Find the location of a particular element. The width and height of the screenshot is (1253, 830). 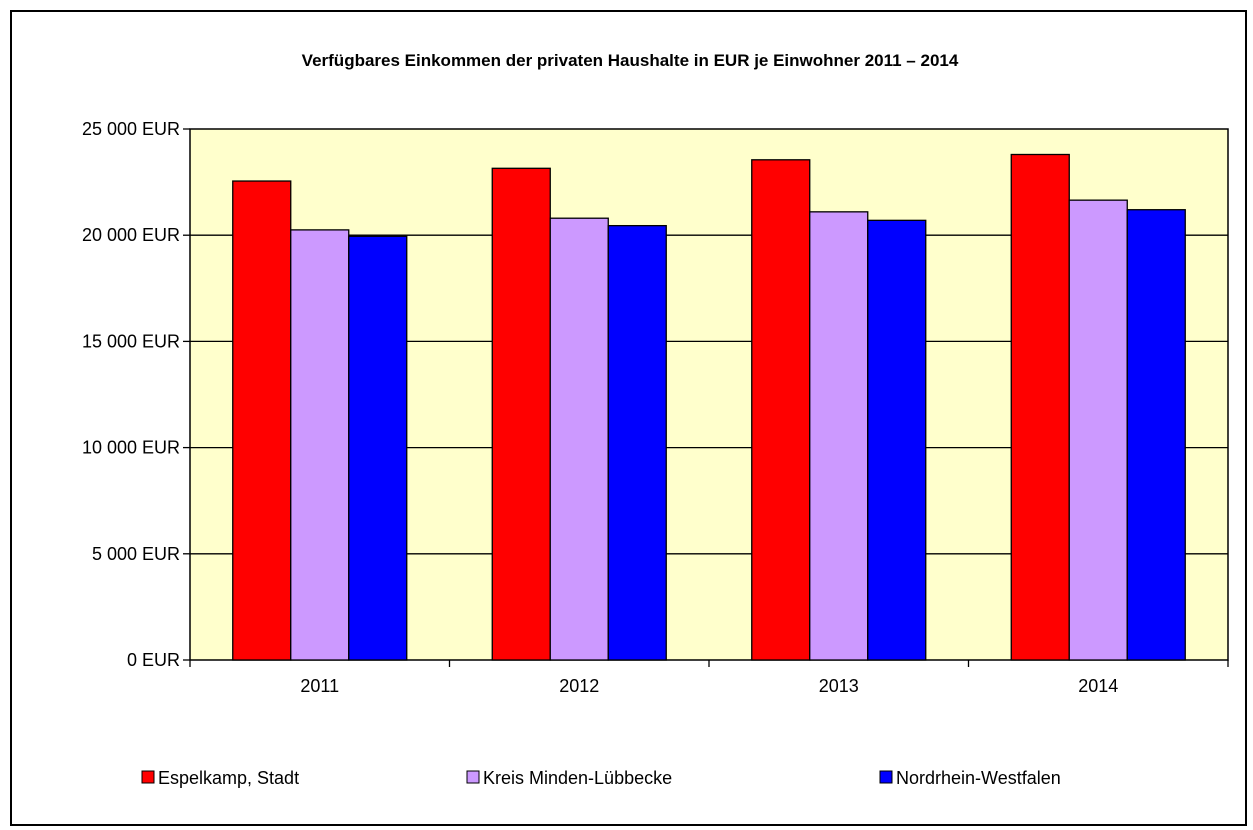

y-tick-label: 10 000 EUR is located at coordinates (131, 448).